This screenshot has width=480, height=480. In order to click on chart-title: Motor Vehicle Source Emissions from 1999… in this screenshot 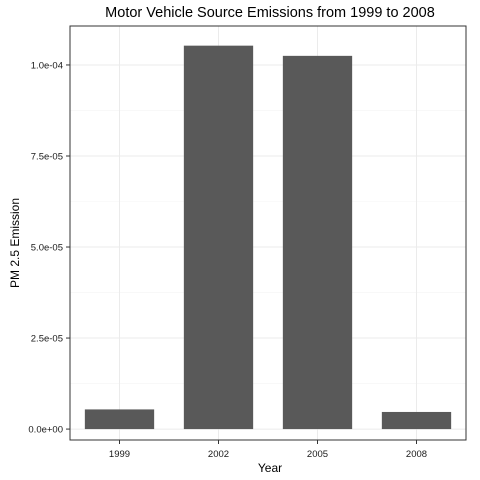, I will do `click(270, 13)`.